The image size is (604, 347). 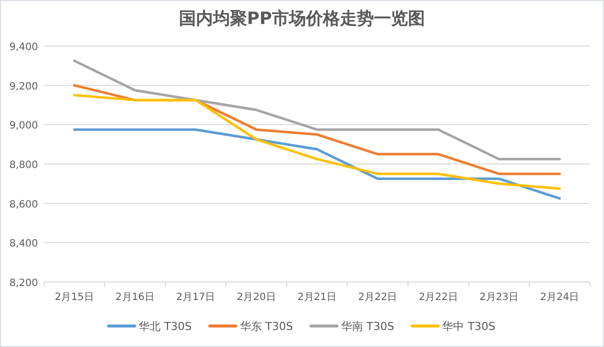 I want to click on x-tick-label: 2月17日, so click(x=196, y=297).